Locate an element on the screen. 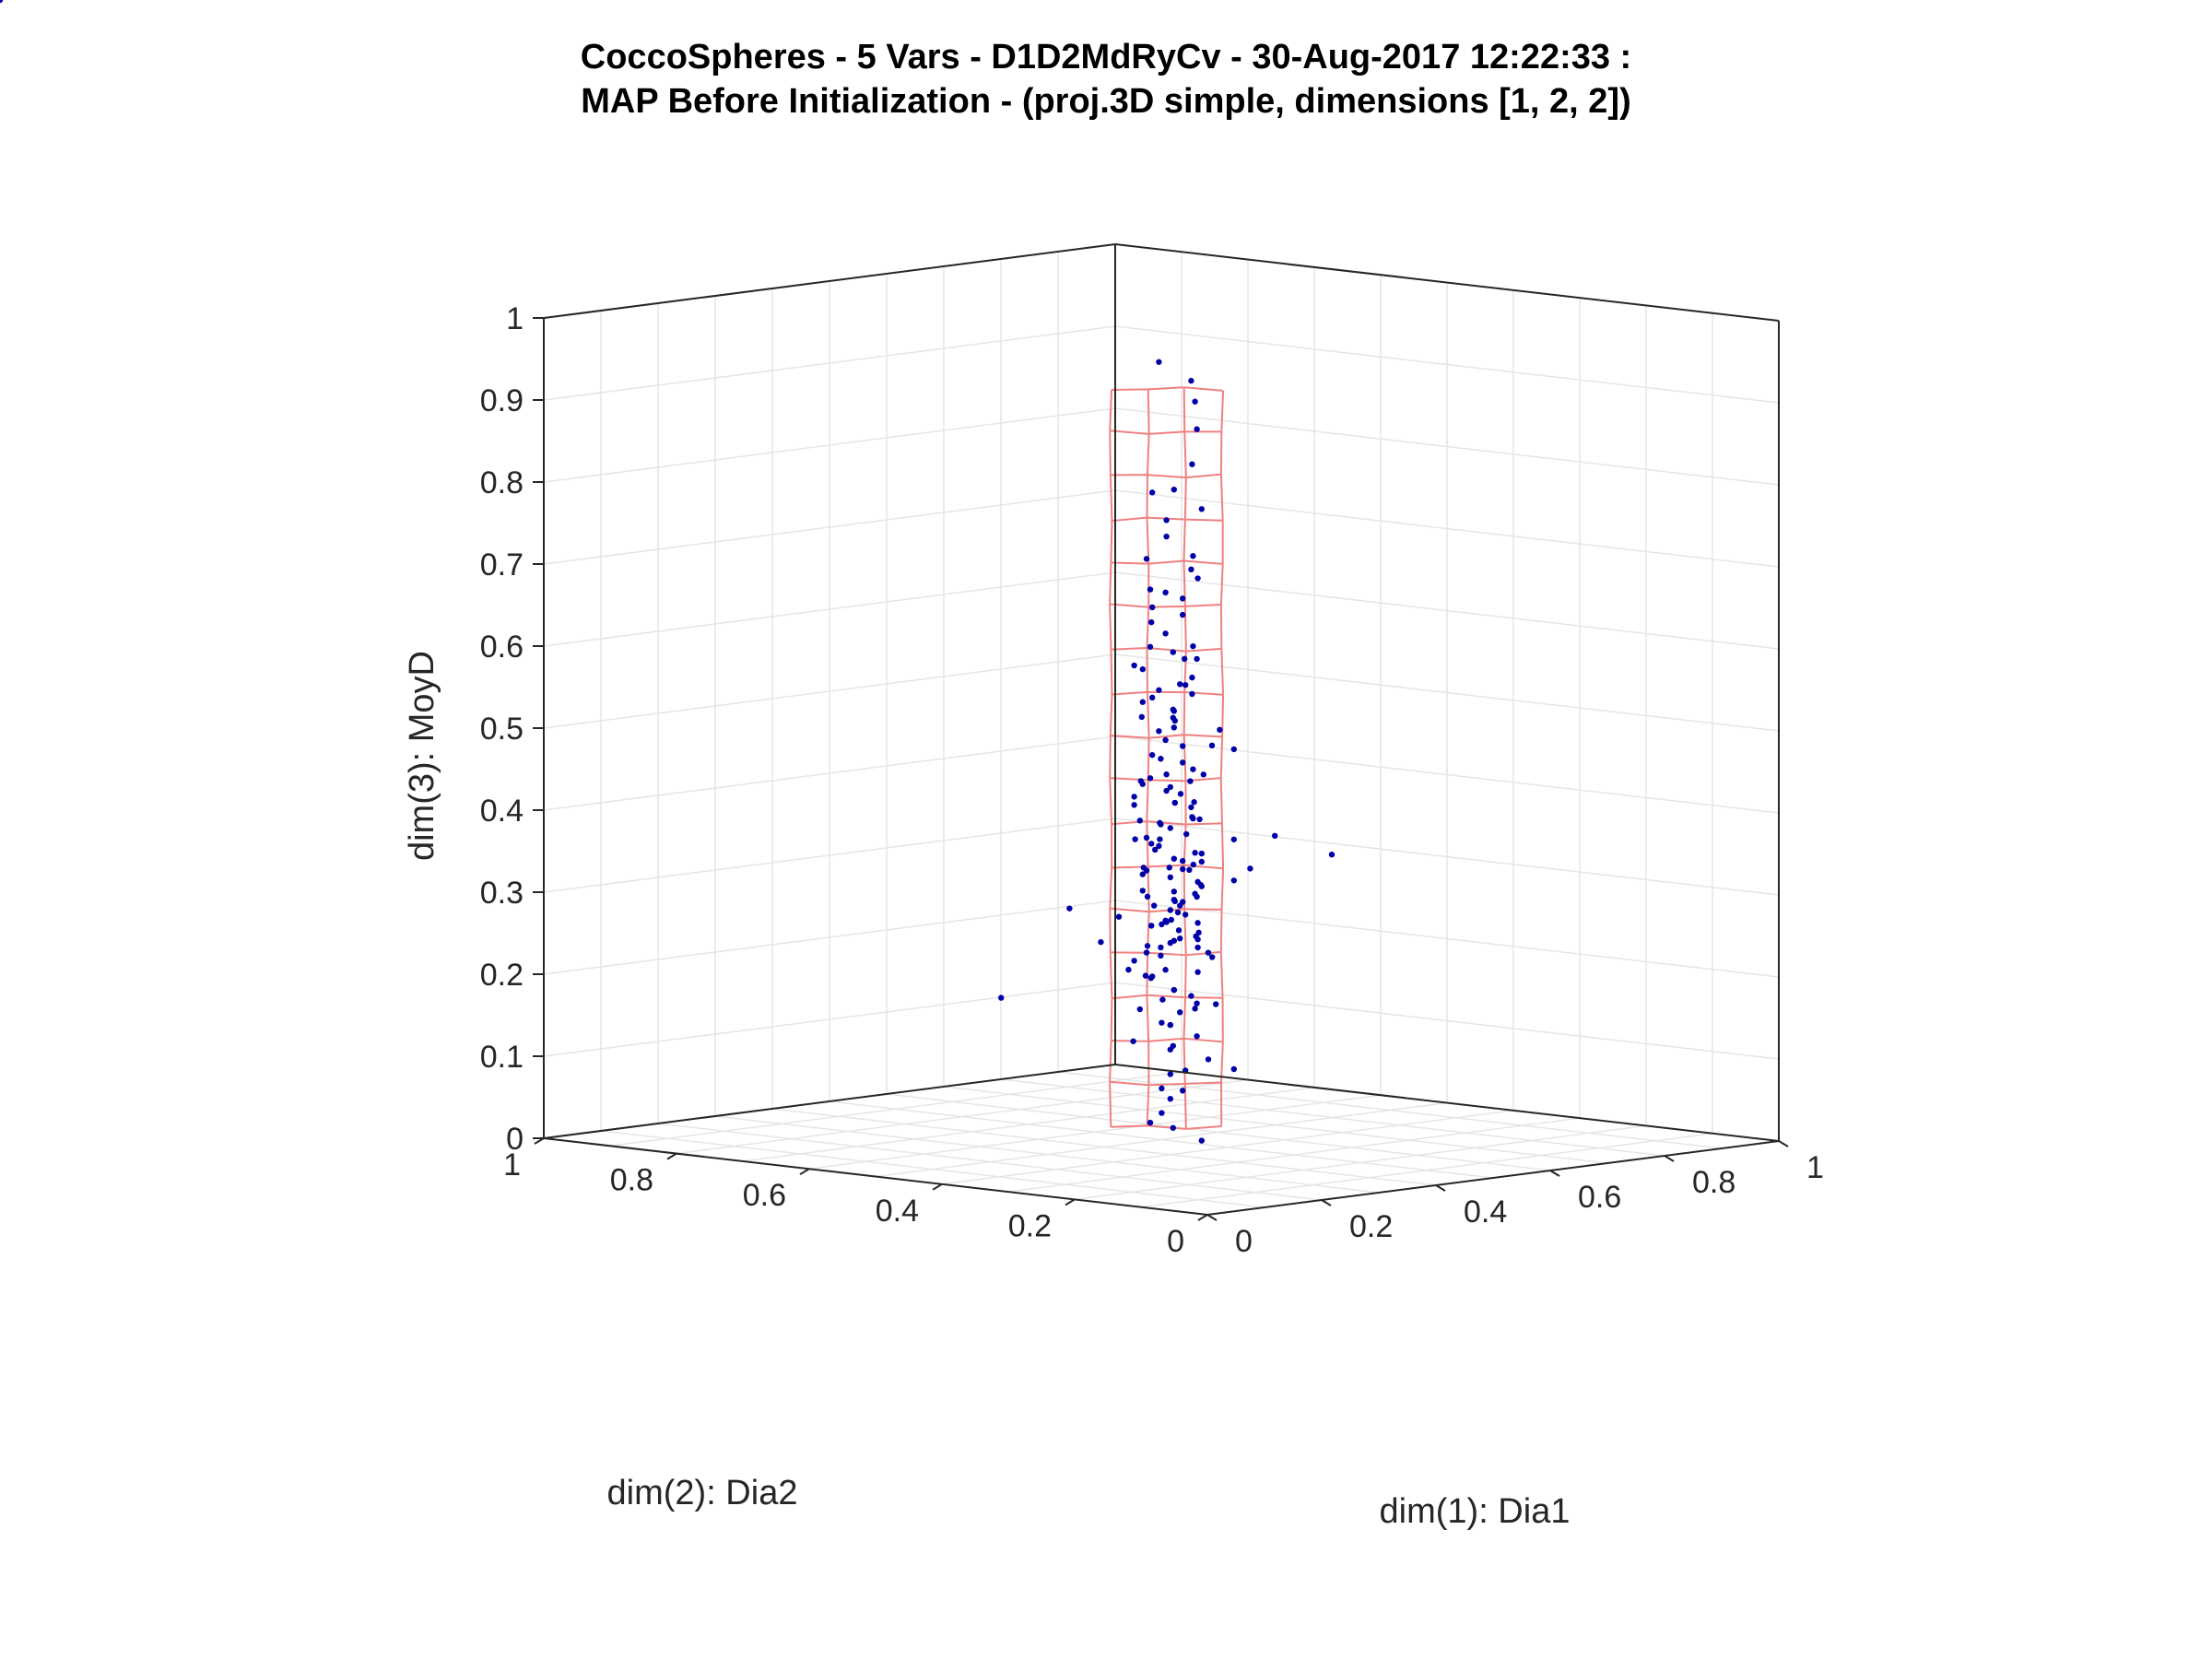 The height and width of the screenshot is (1659, 2212). x-tick-label: 1 is located at coordinates (1815, 1167).